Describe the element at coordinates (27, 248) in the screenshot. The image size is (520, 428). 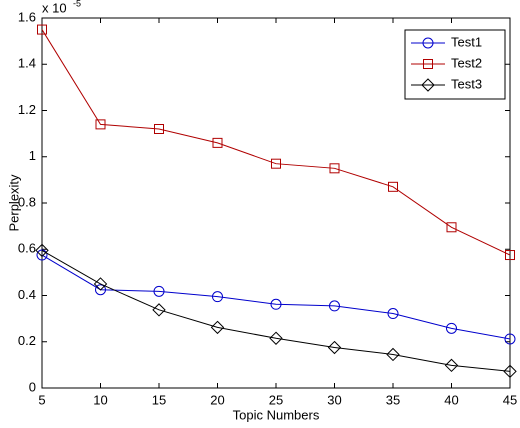
I see `y-tick-label: 0.6` at that location.